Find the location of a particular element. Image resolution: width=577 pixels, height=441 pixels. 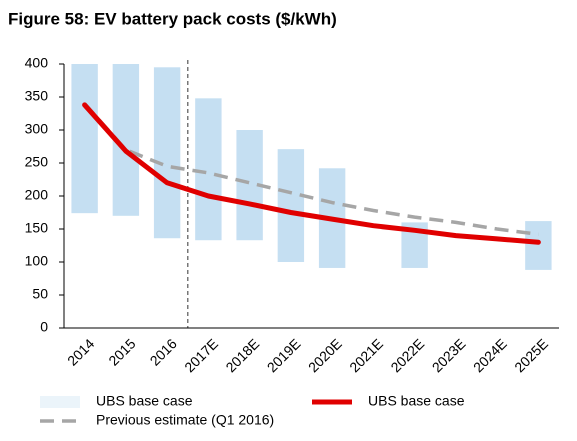

y-tick-label: 150 is located at coordinates (37, 228).